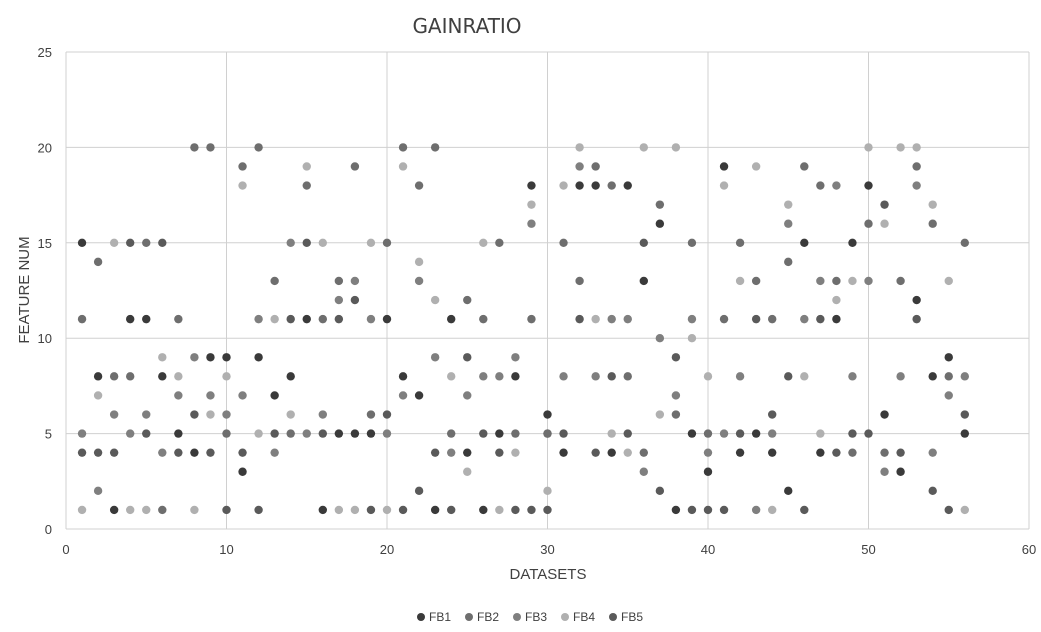 This screenshot has width=1041, height=632. Describe the element at coordinates (440, 617) in the screenshot. I see `legend-label: FB1` at that location.